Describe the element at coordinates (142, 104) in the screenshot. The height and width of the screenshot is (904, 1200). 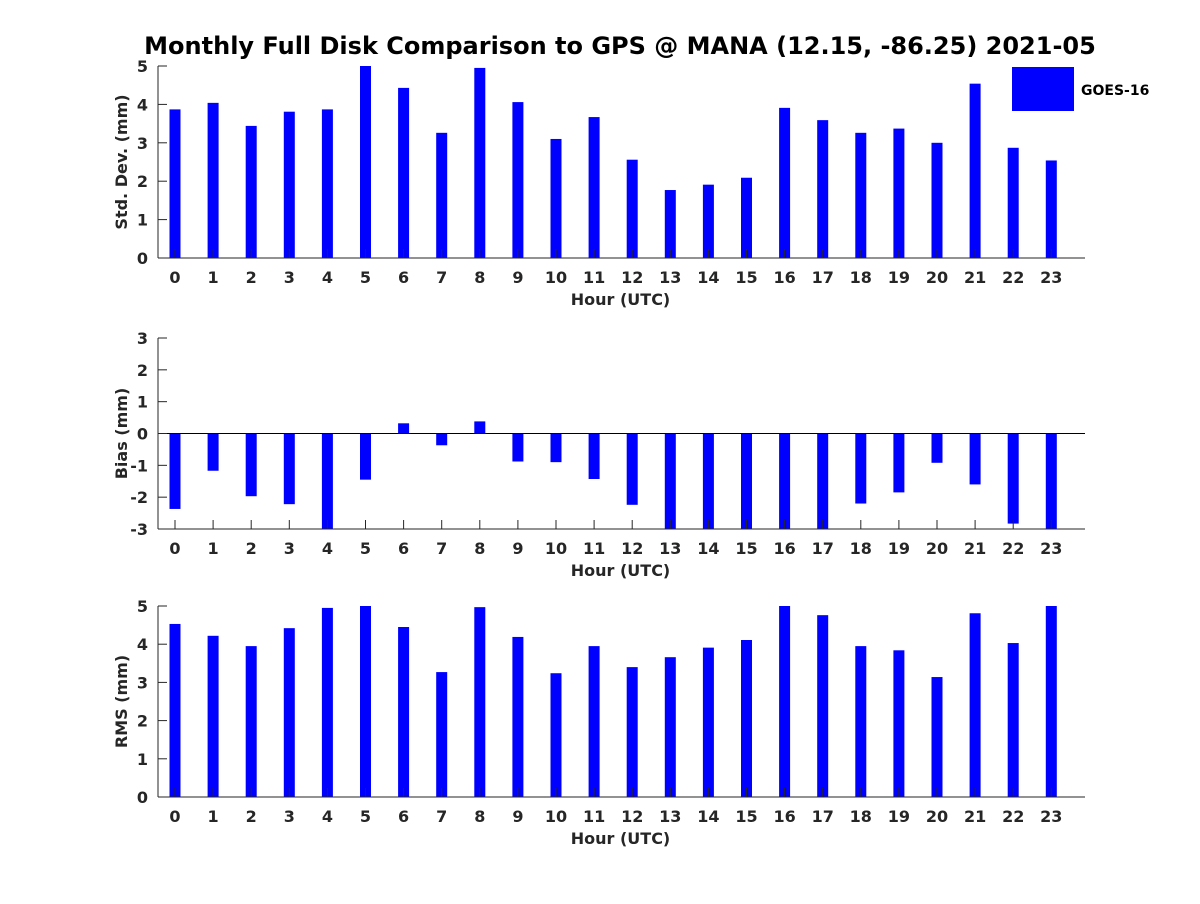
I see `y-tick-label: 4` at that location.